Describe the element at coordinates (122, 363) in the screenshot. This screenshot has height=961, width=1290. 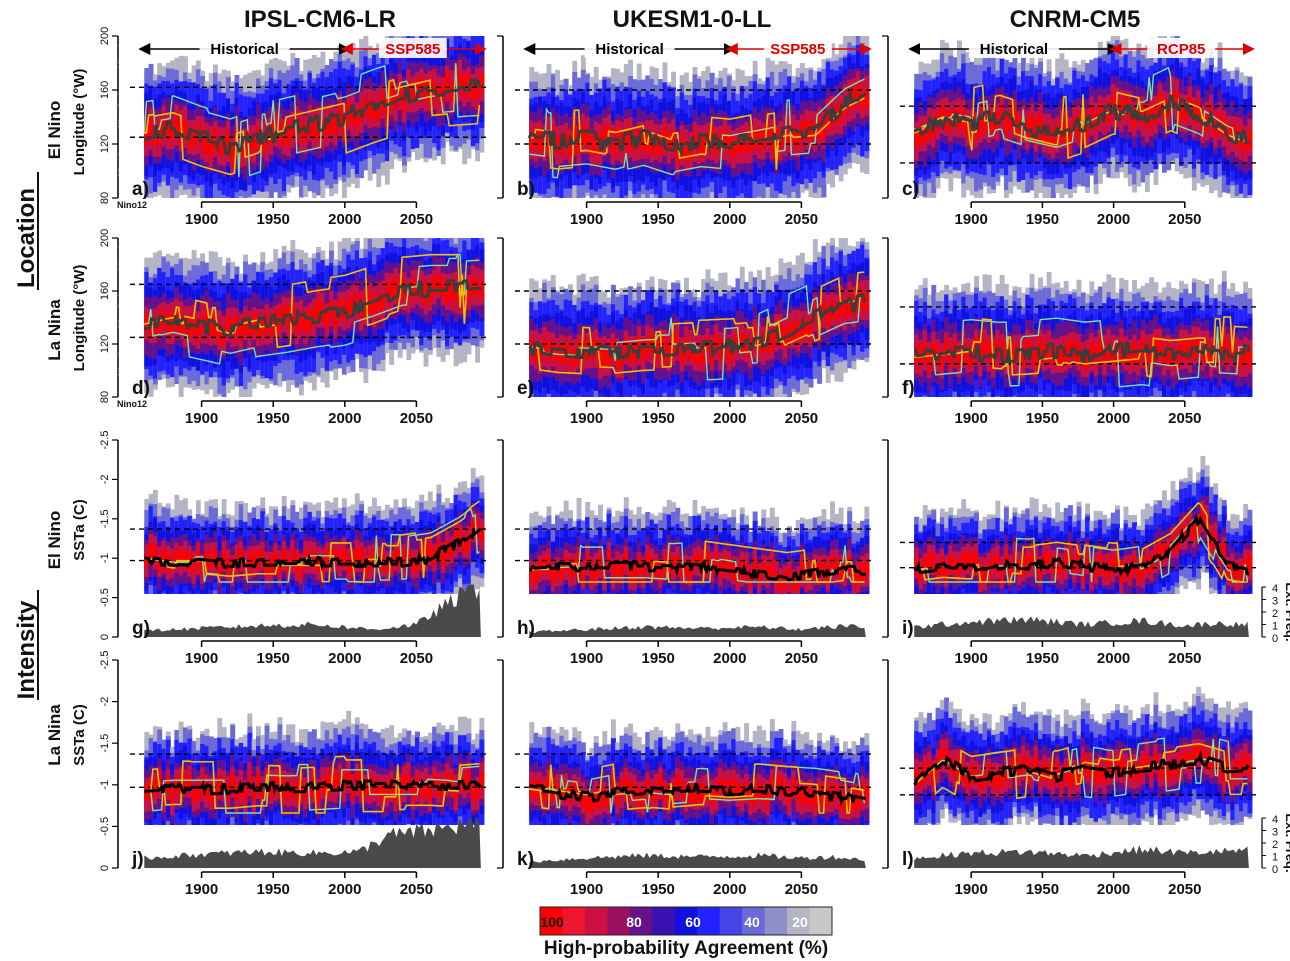
I see `region-label: Nino3` at that location.